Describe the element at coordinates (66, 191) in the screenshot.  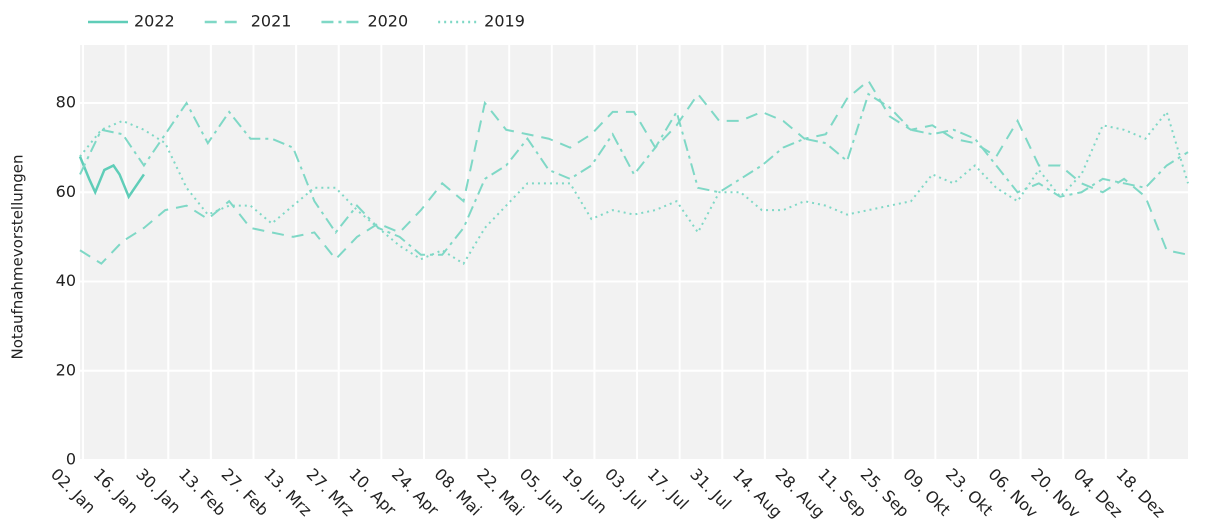
I see `y-tick-label: 60` at that location.